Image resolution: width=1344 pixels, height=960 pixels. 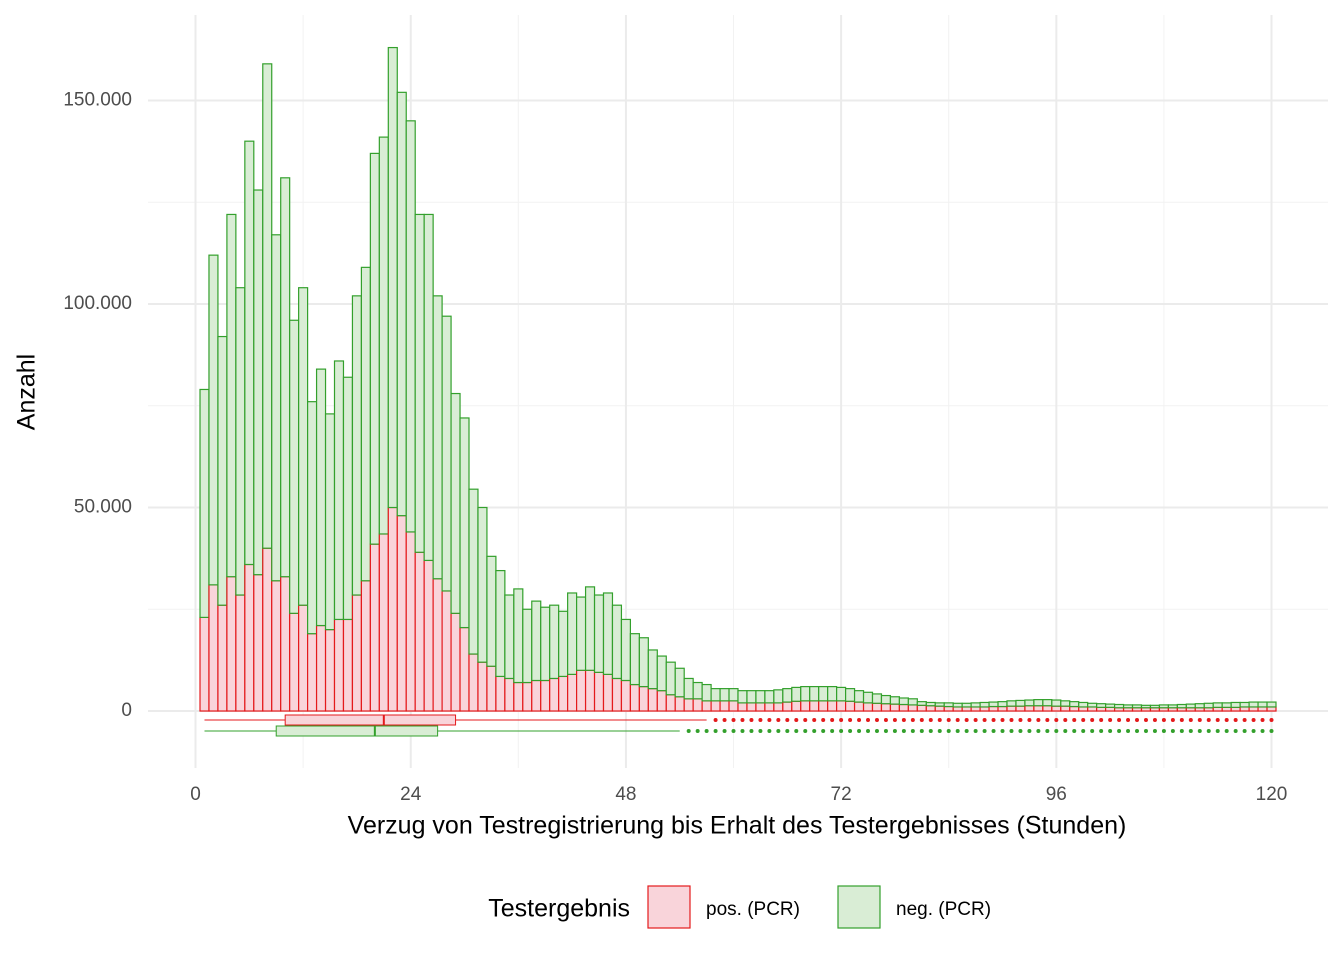 I want to click on y-tick-label: 100.000, so click(x=97, y=303).